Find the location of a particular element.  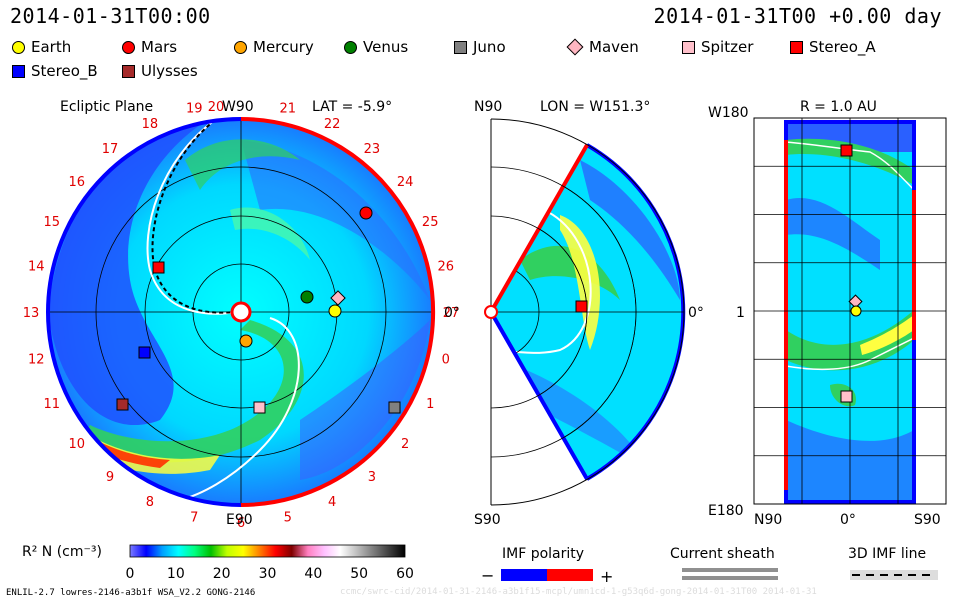

mars-marker is located at coordinates (366, 213).